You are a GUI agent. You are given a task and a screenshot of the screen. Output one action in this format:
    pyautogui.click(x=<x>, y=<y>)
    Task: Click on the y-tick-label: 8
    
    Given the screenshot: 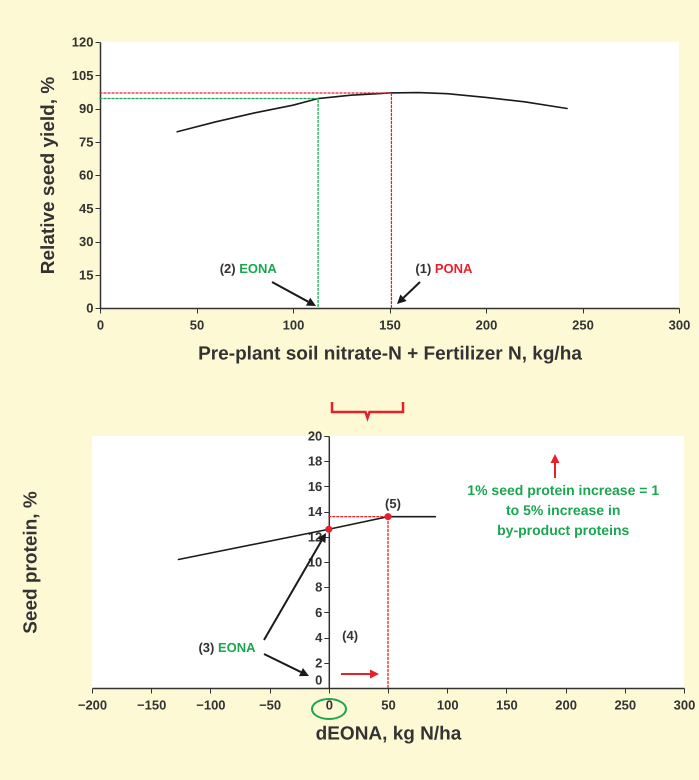 What is the action you would take?
    pyautogui.click(x=318, y=587)
    